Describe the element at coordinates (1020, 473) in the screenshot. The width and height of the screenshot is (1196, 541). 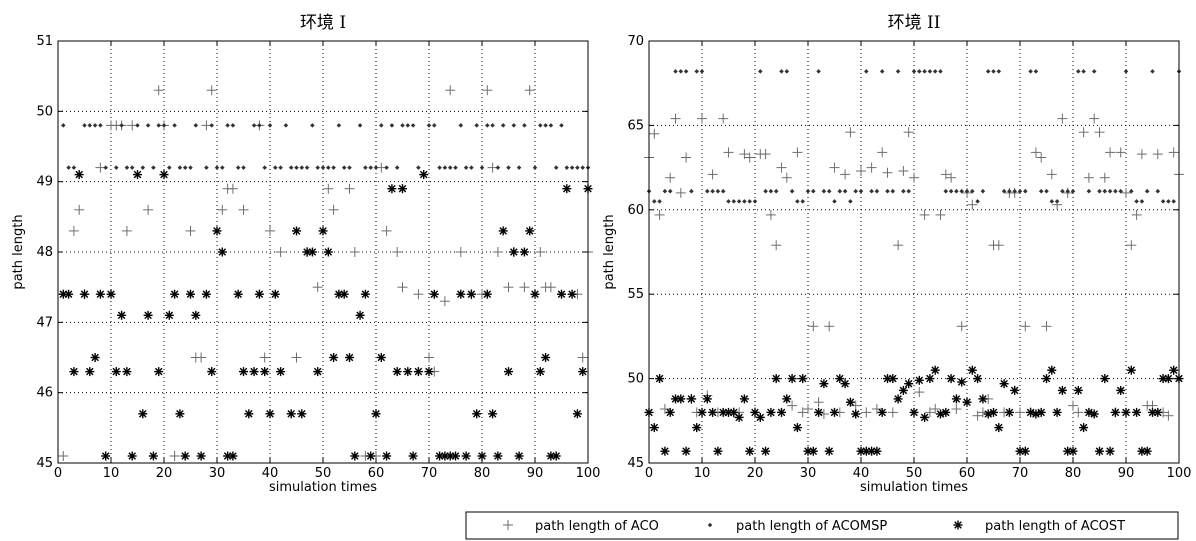
I see `x-tick-label: 70` at that location.